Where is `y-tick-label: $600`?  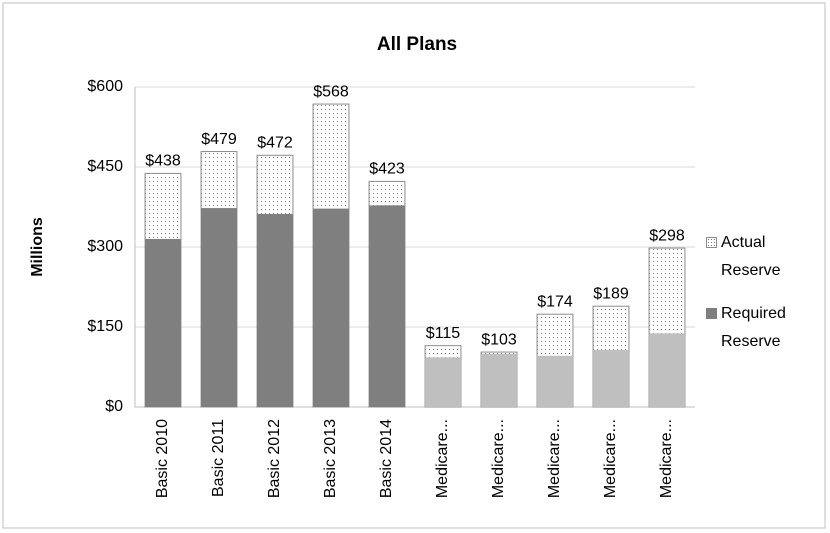
y-tick-label: $600 is located at coordinates (105, 86).